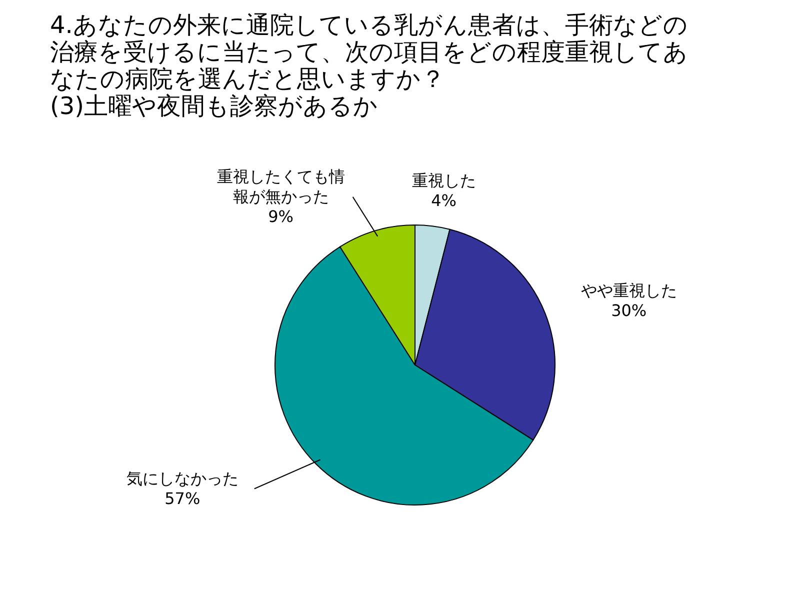 The width and height of the screenshot is (800, 600). I want to click on subtitle: (3)土曜や夜間も診察があるか, so click(214, 106).